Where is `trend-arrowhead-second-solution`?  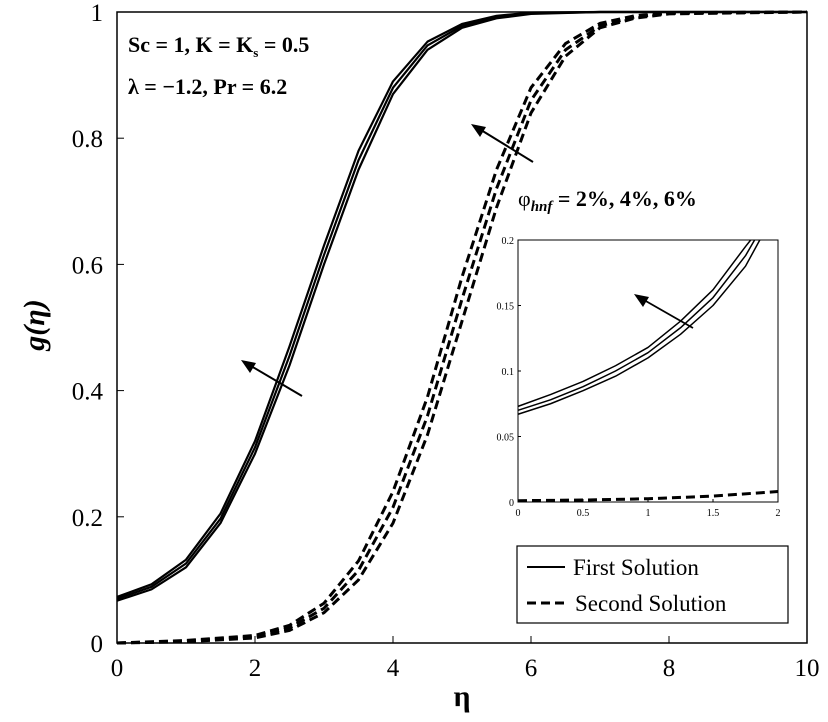
trend-arrowhead-second-solution is located at coordinates (478, 130).